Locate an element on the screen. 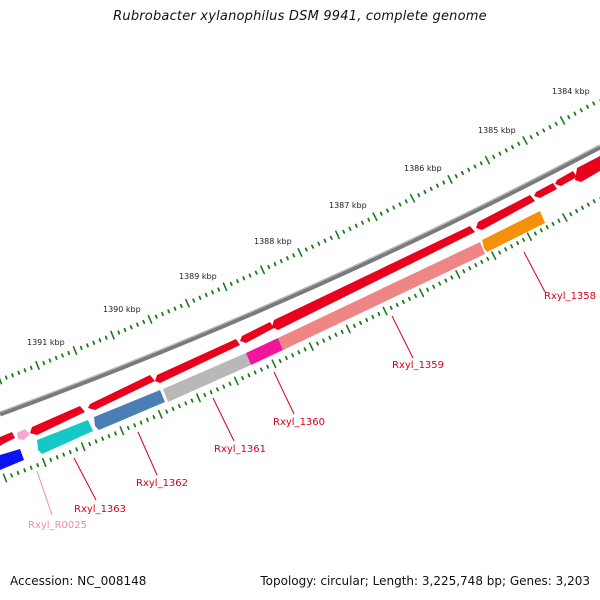 This screenshot has height=600, width=600. ruler-label: 1390 kbp is located at coordinates (122, 309).